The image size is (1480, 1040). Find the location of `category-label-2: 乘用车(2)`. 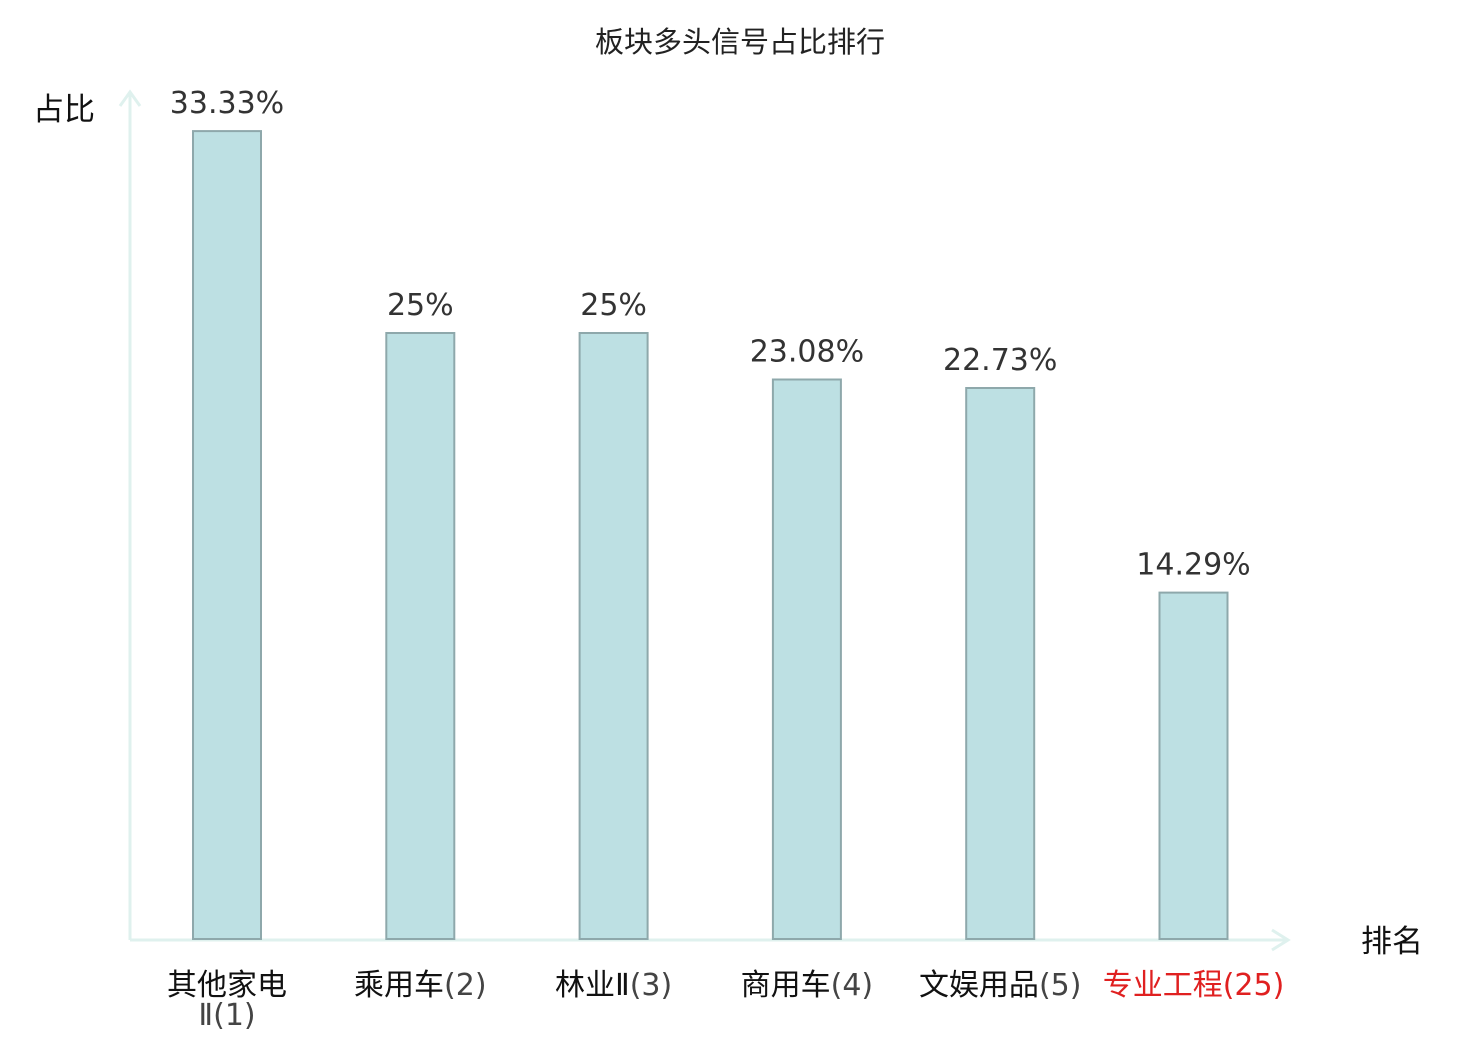

category-label-2: 乘用车(2) is located at coordinates (420, 985).